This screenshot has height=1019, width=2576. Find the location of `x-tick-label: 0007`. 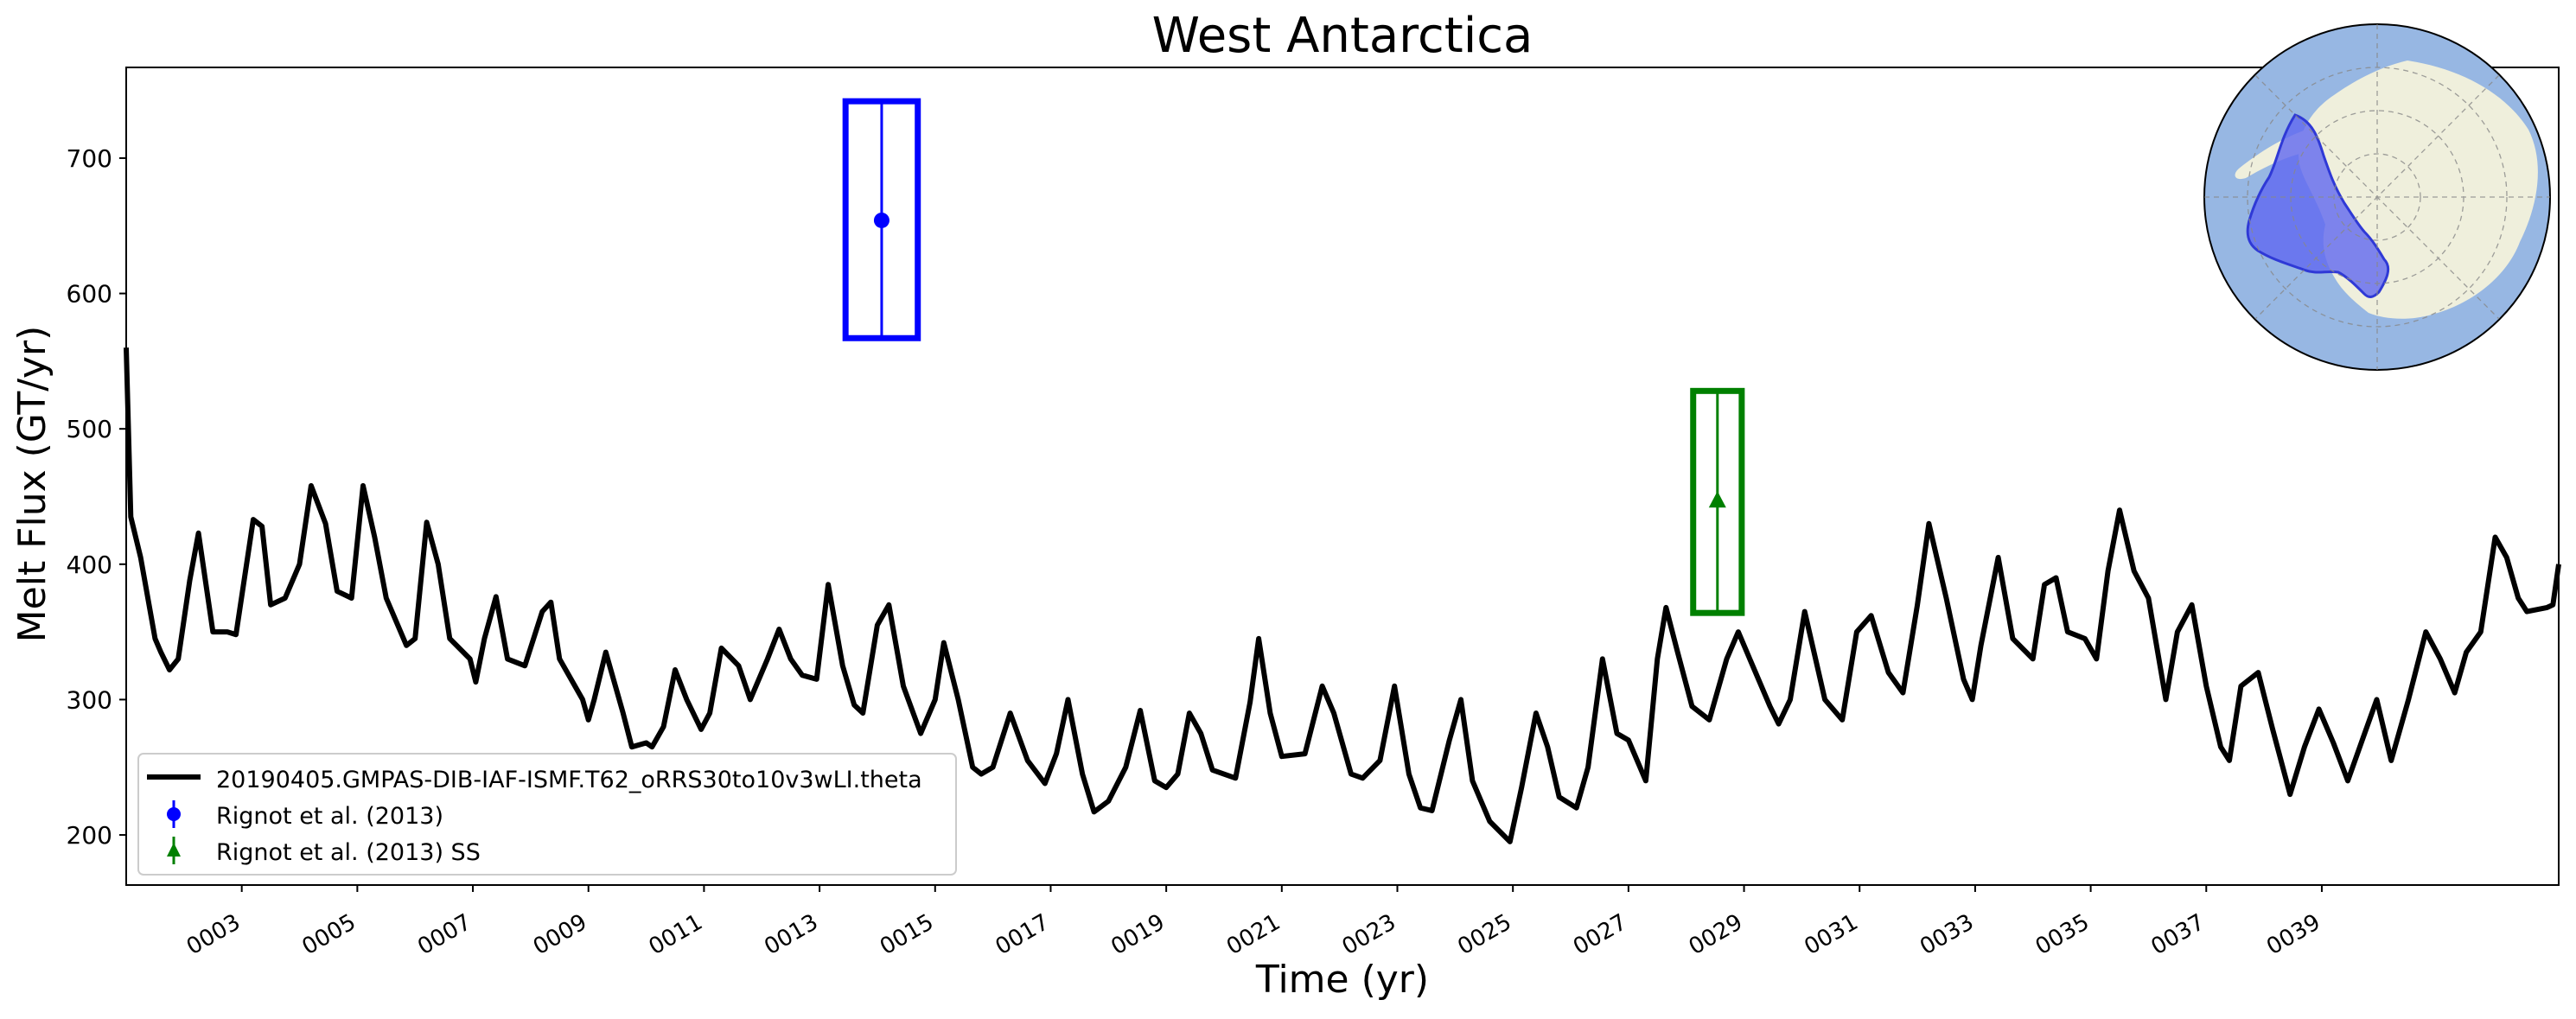

x-tick-label: 0007 is located at coordinates (444, 934).